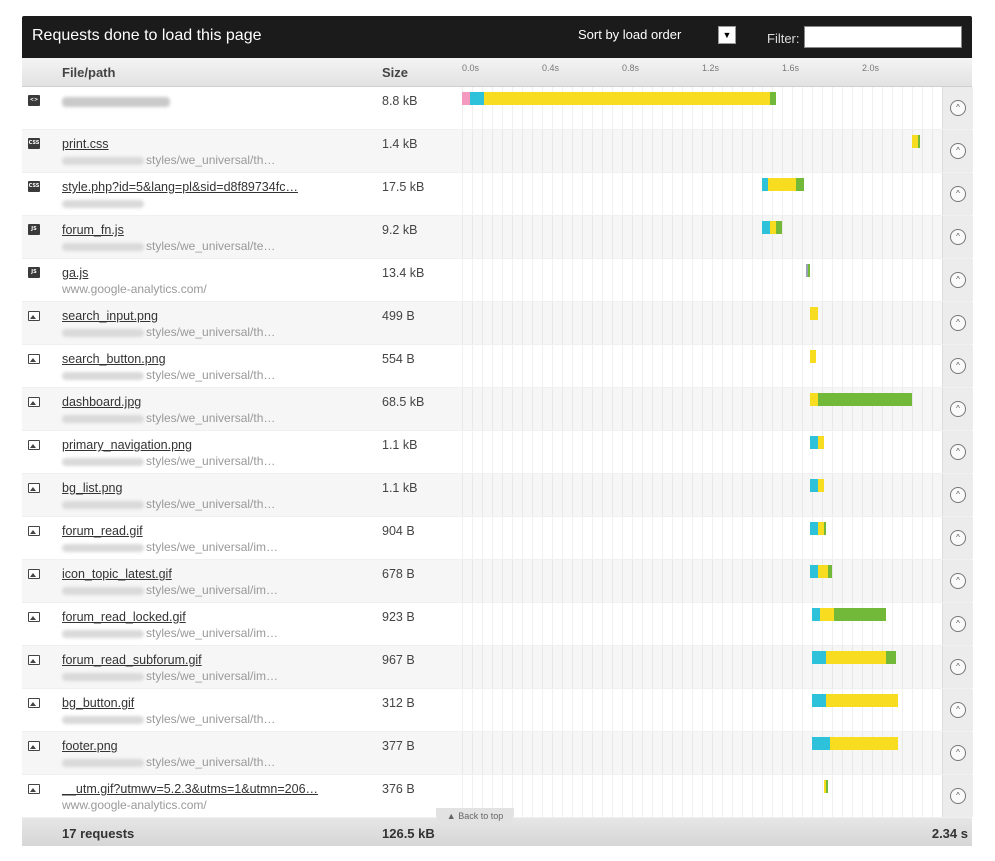  I want to click on request-size: 312 B, so click(398, 703).